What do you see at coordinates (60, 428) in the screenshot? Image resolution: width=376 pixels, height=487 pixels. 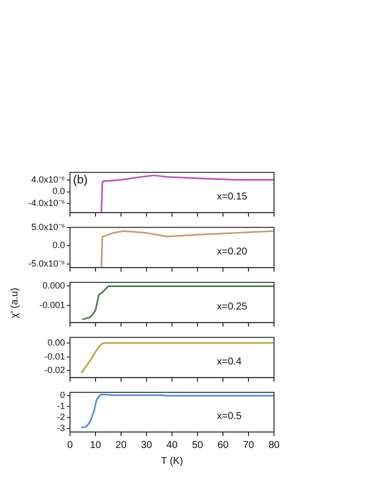 I see `y-tick-label: -3` at bounding box center [60, 428].